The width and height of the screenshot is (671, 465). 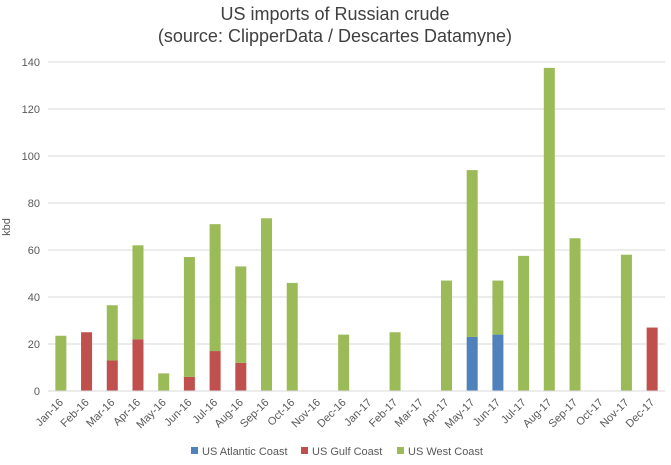 What do you see at coordinates (564, 414) in the screenshot?
I see `x-tick-label: Sep-17` at bounding box center [564, 414].